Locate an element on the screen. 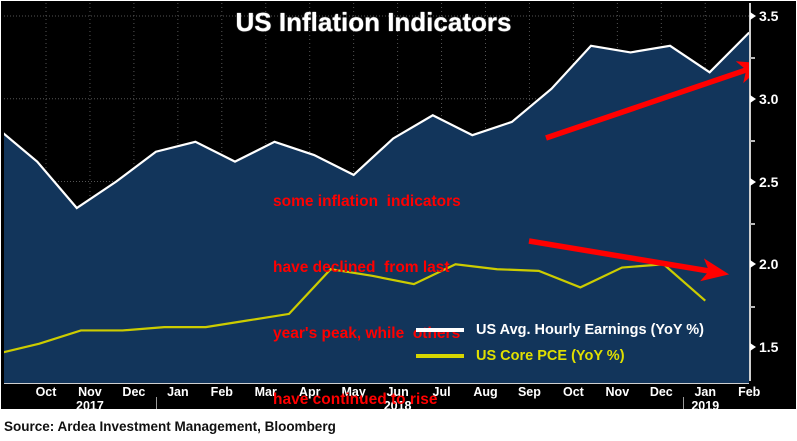 The width and height of the screenshot is (797, 441). y-axis-label: 2.0 is located at coordinates (769, 264).